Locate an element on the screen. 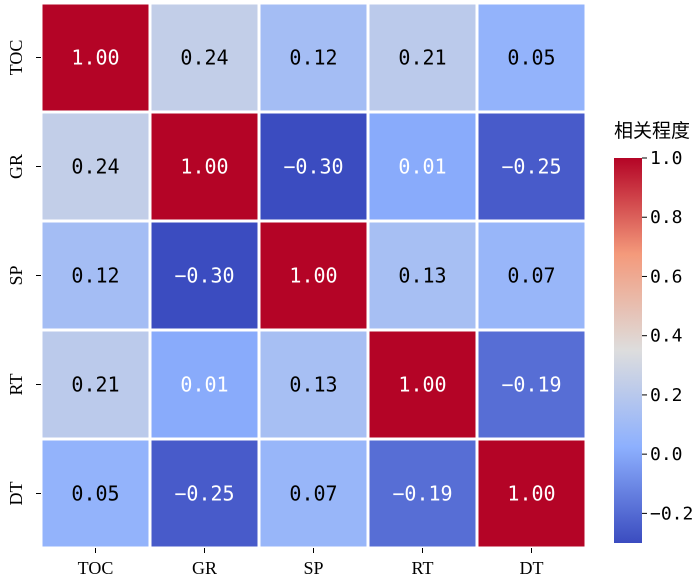 This screenshot has height=578, width=700. colorbar-tick-label: 1.0 is located at coordinates (666, 158).